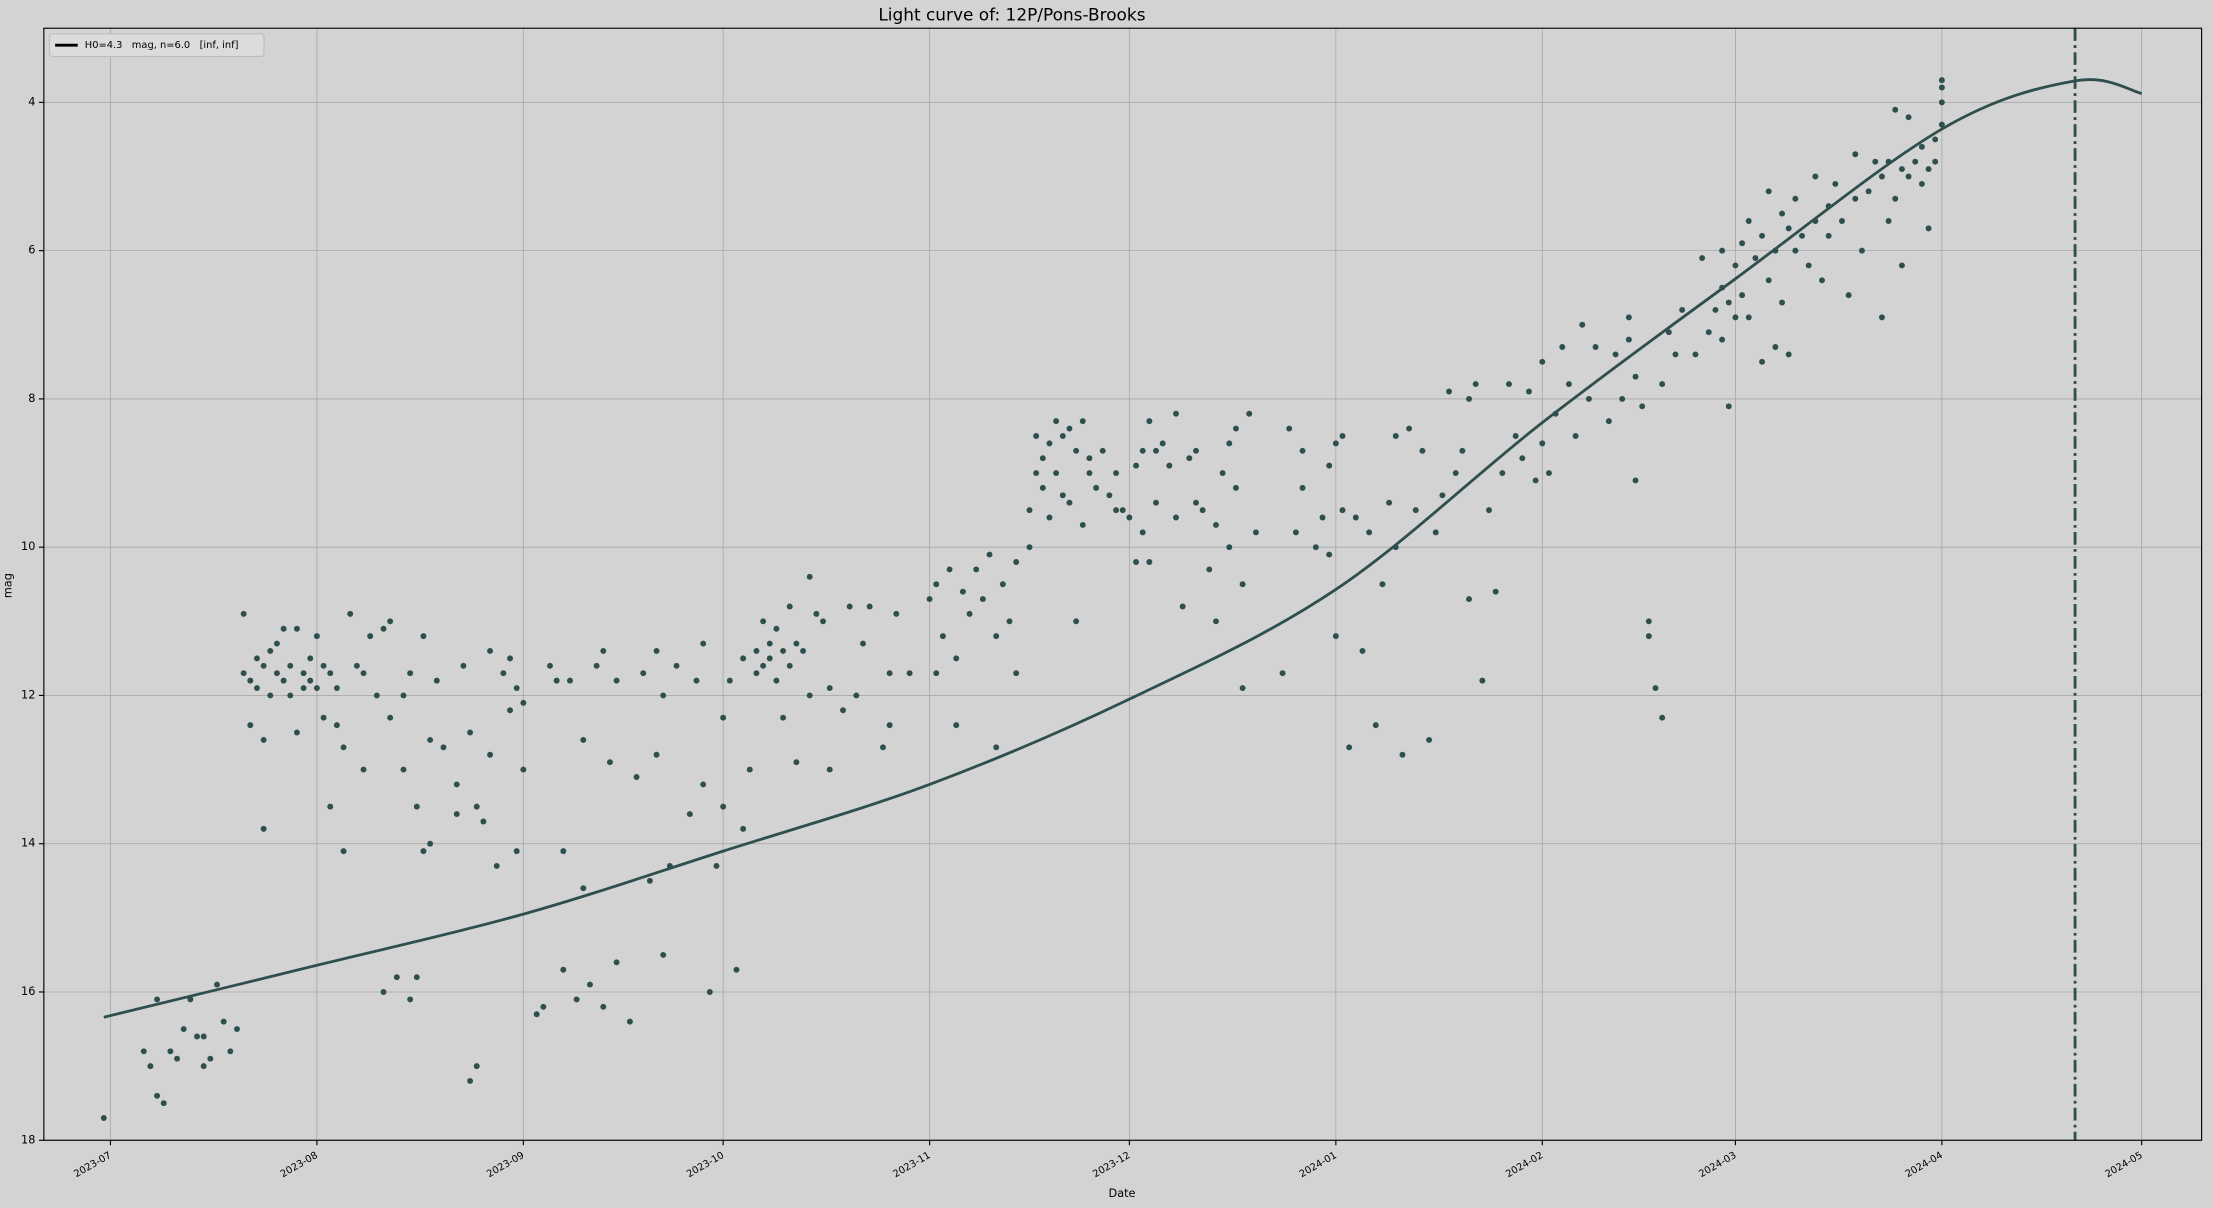 The height and width of the screenshot is (1208, 2213). What do you see at coordinates (8, 585) in the screenshot?
I see `y-axis-label: mag` at bounding box center [8, 585].